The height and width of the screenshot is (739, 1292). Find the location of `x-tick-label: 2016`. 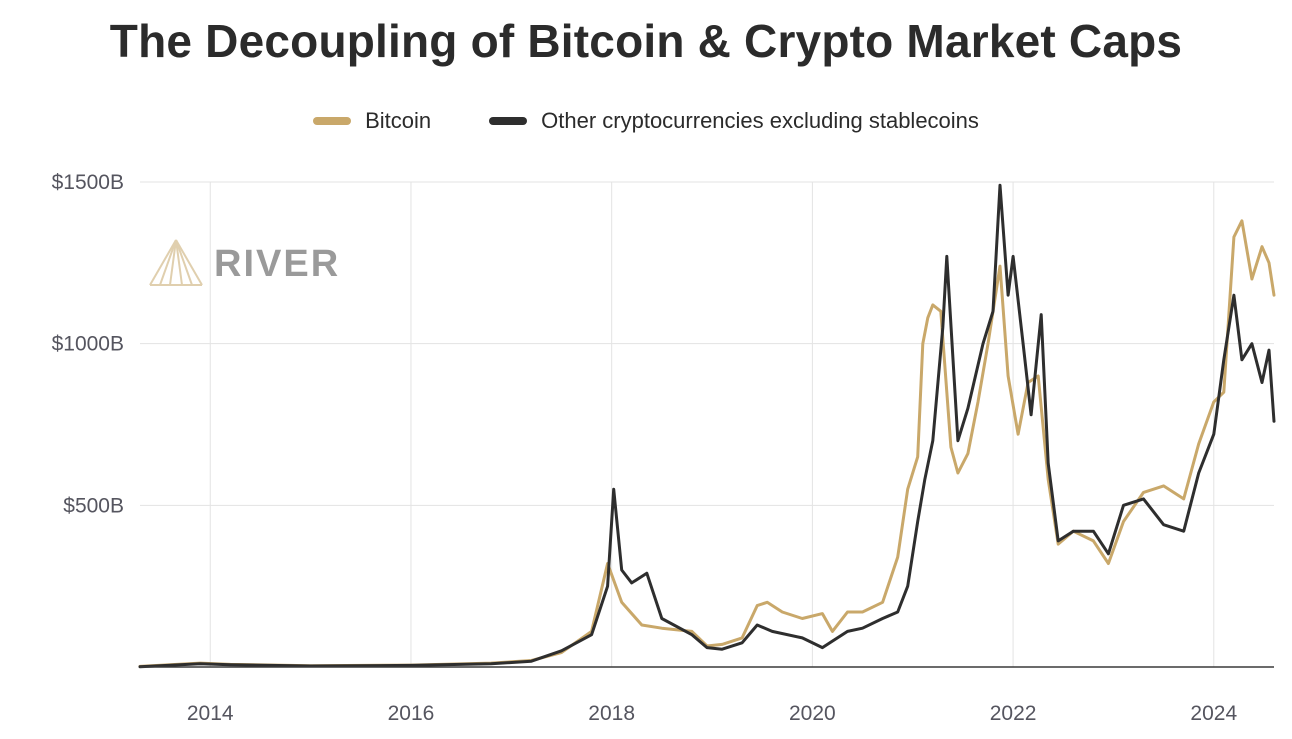

x-tick-label: 2016 is located at coordinates (411, 713).